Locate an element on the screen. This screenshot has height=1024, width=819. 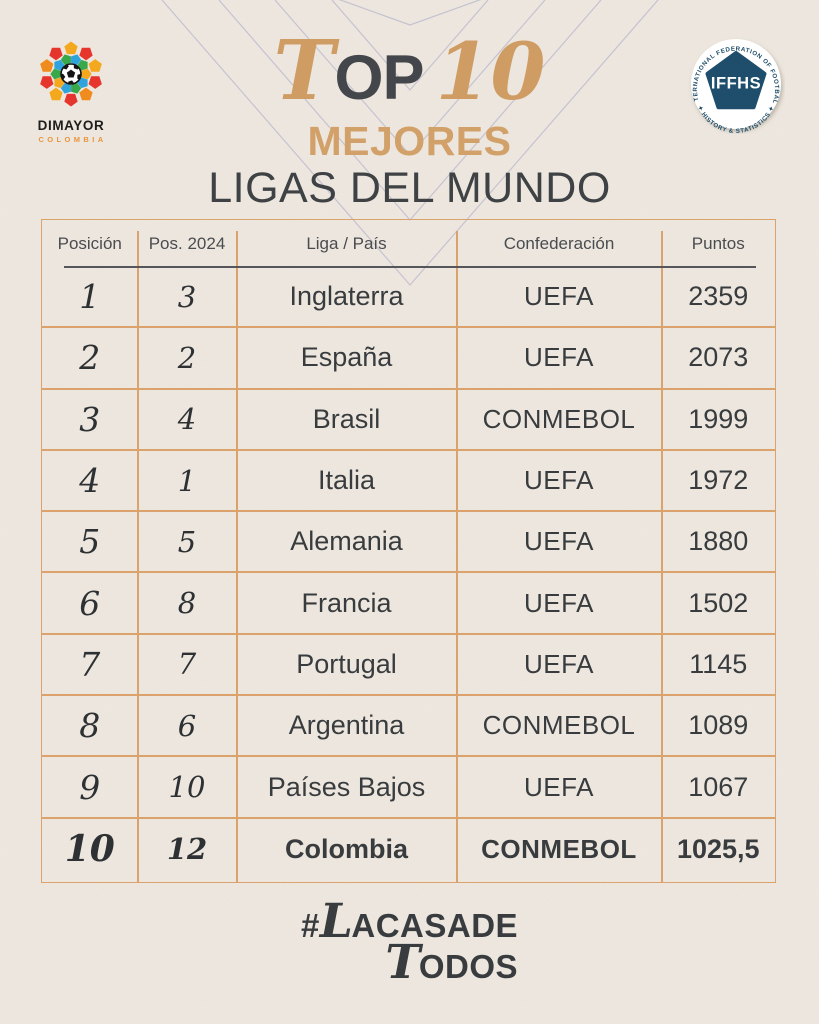
cell-puntos: 1999 is located at coordinates (718, 418).